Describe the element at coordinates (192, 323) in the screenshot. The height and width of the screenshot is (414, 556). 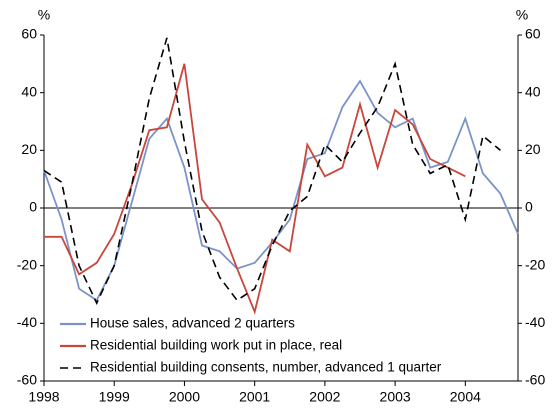
I see `legend-label: House sales, advanced 2 quarters` at that location.